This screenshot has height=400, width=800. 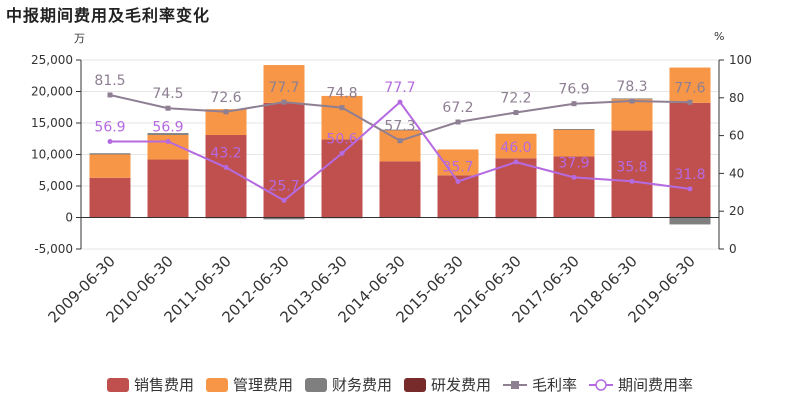 What do you see at coordinates (736, 173) in the screenshot?
I see `right-axis-tick-label: 40` at bounding box center [736, 173].